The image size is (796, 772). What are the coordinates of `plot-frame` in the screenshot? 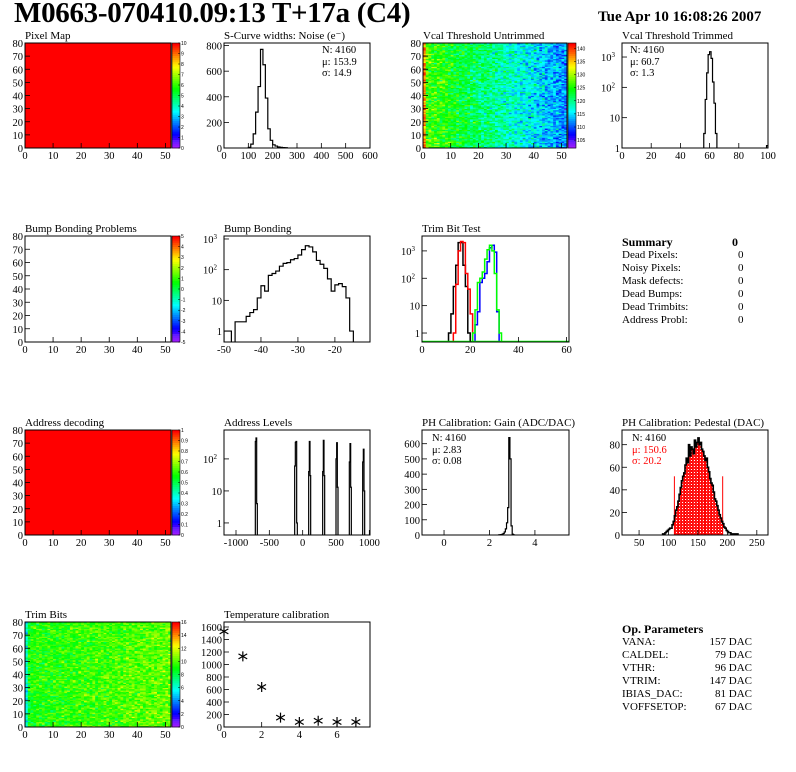 It's located at (695, 482).